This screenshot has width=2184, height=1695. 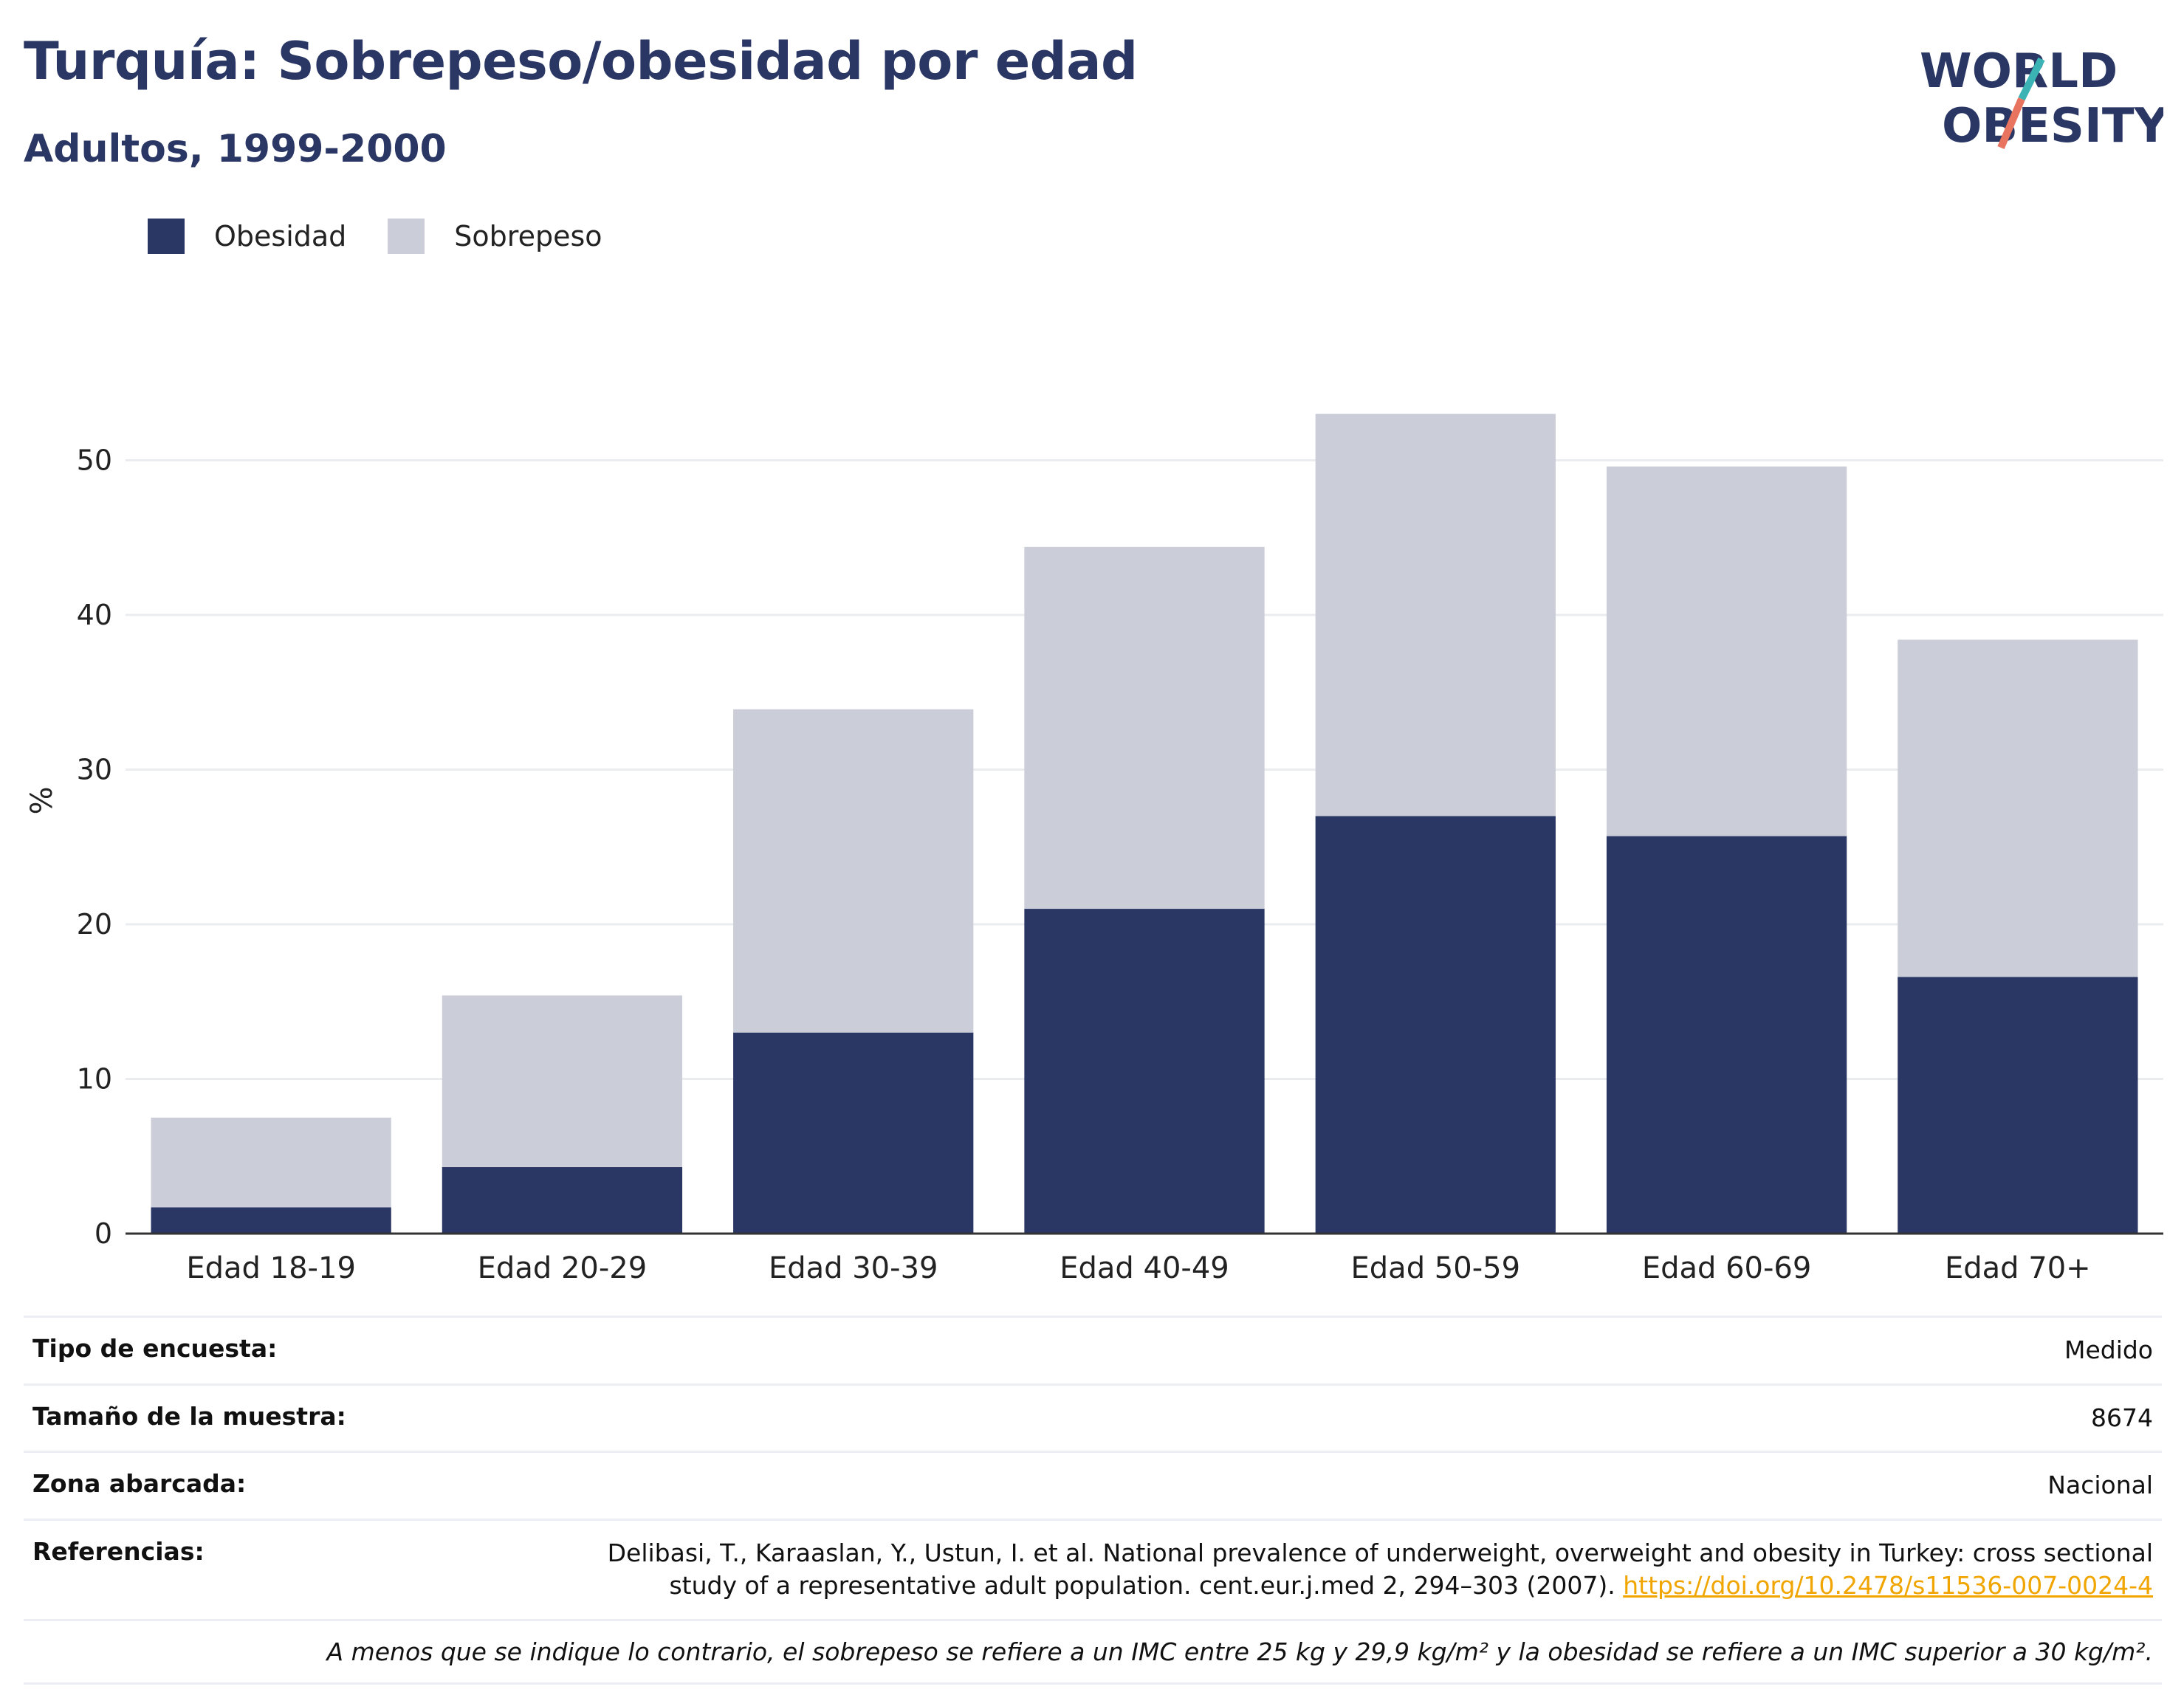 I want to click on legend-swatch-obesidad, so click(x=167, y=237).